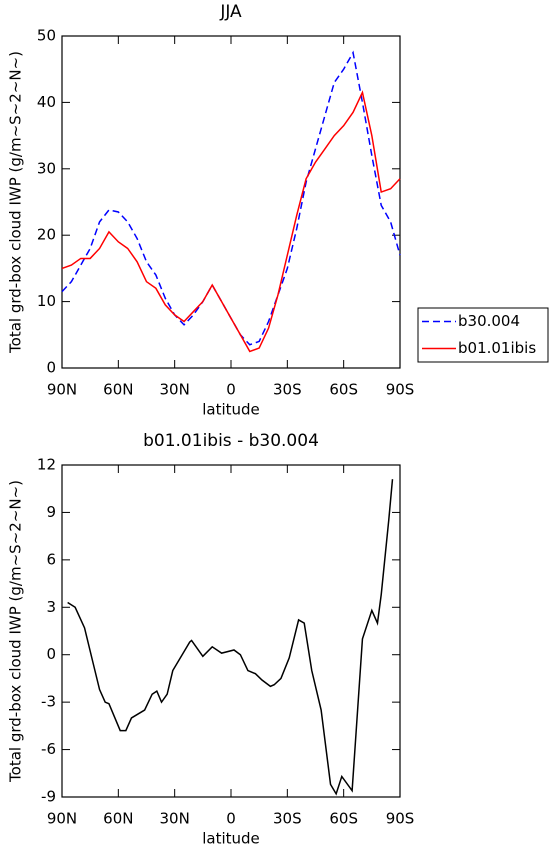 Image resolution: width=549 pixels, height=851 pixels. I want to click on y-tick-label: 40, so click(46, 102).